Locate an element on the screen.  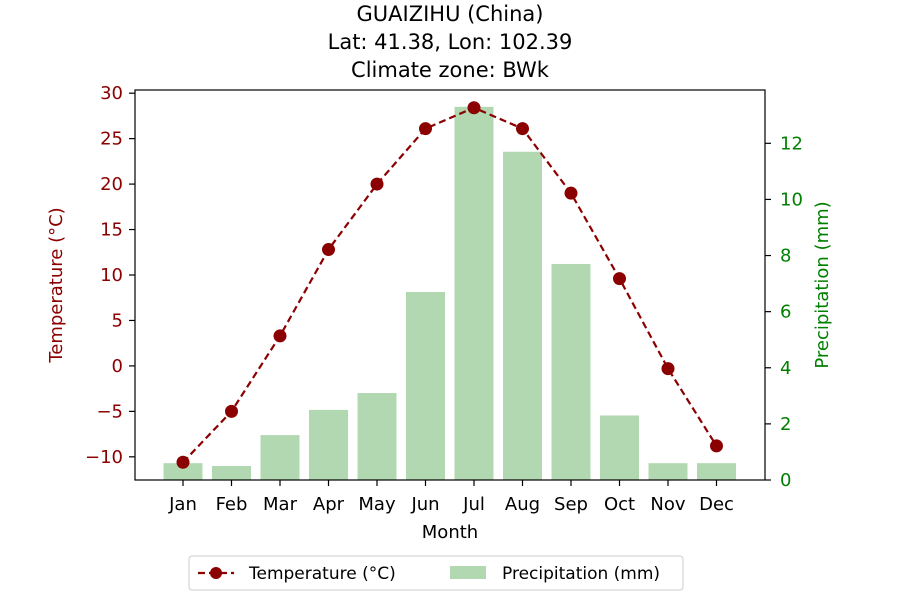
chart-title-line-3: Climate zone: BWk is located at coordinates (450, 70).